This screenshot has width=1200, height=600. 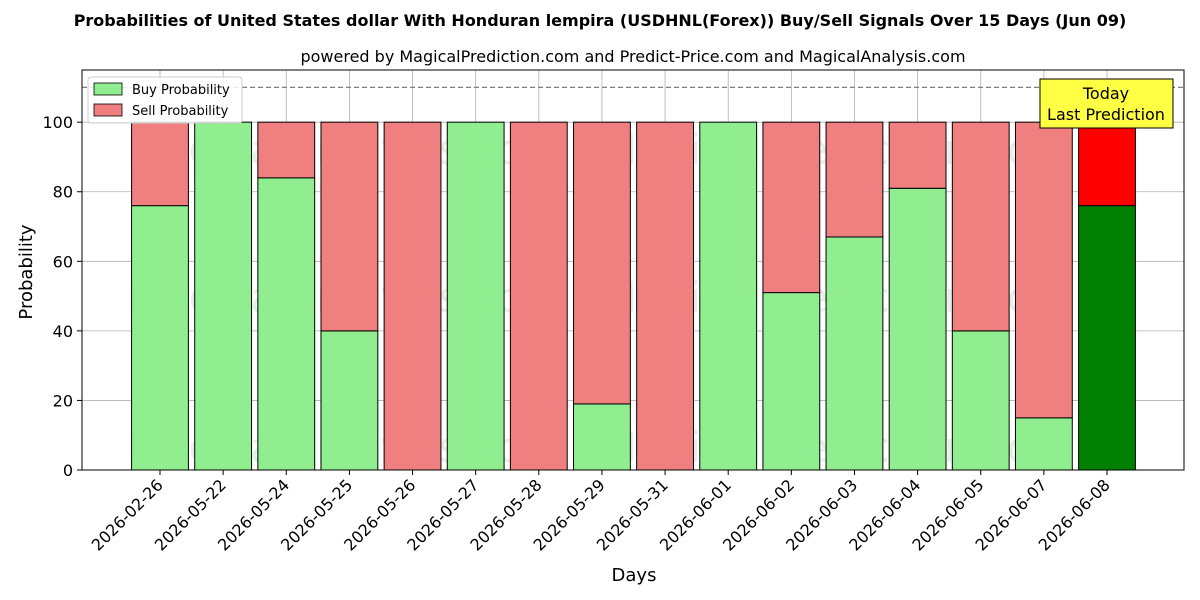 I want to click on x-axis-label: Days, so click(x=634, y=575).